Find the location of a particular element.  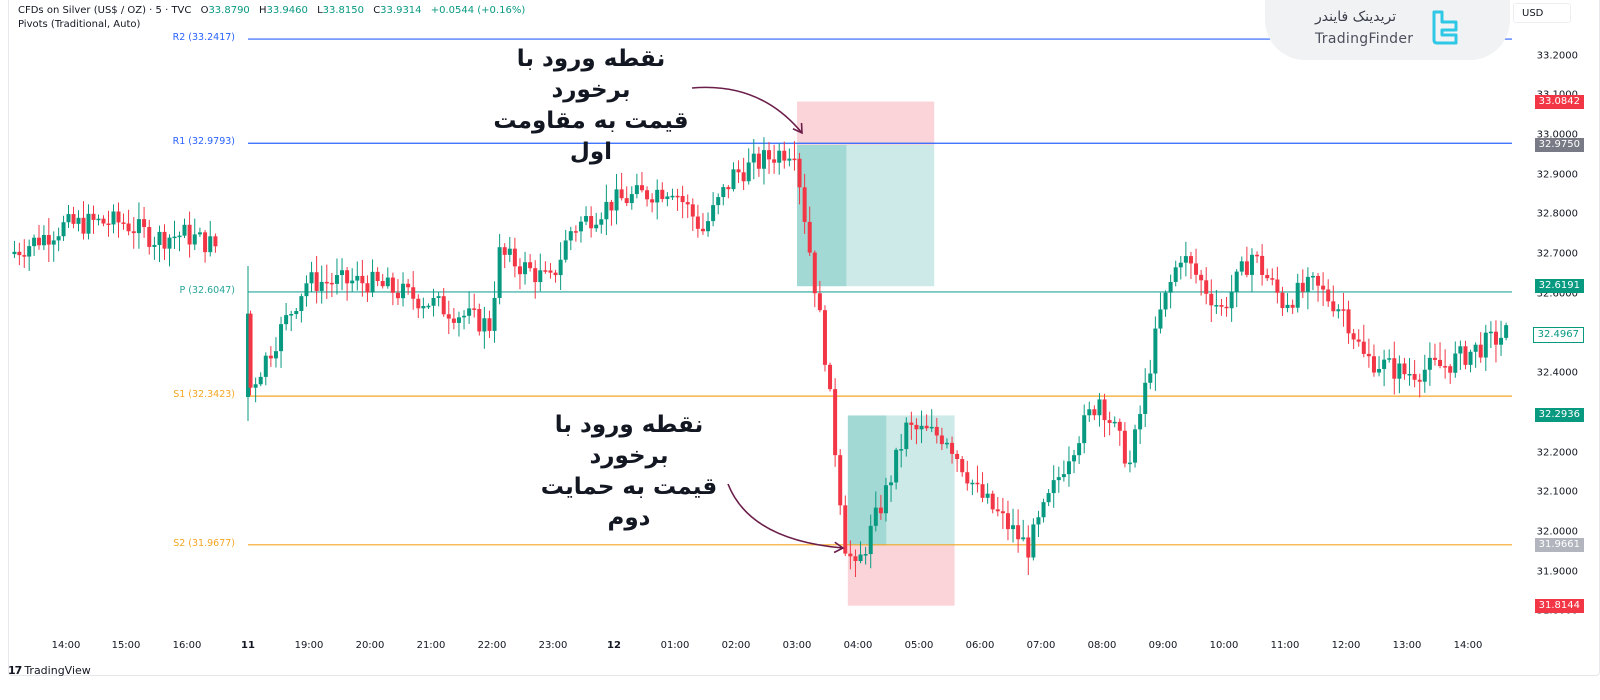

price-tick: 33.2000 is located at coordinates (1557, 56).